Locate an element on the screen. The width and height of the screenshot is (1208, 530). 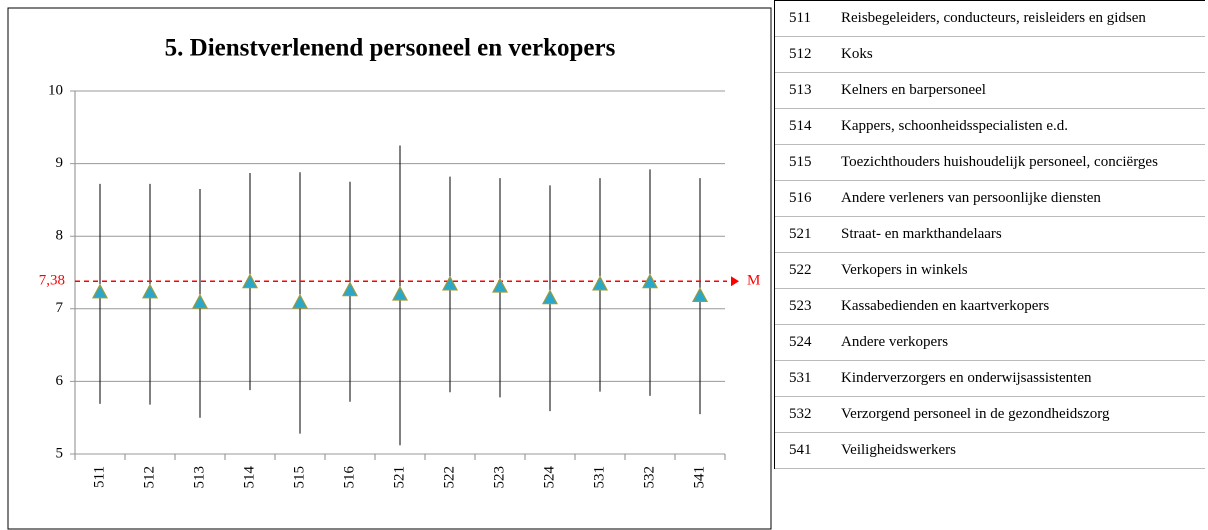
reference-name: M is located at coordinates (753, 281).